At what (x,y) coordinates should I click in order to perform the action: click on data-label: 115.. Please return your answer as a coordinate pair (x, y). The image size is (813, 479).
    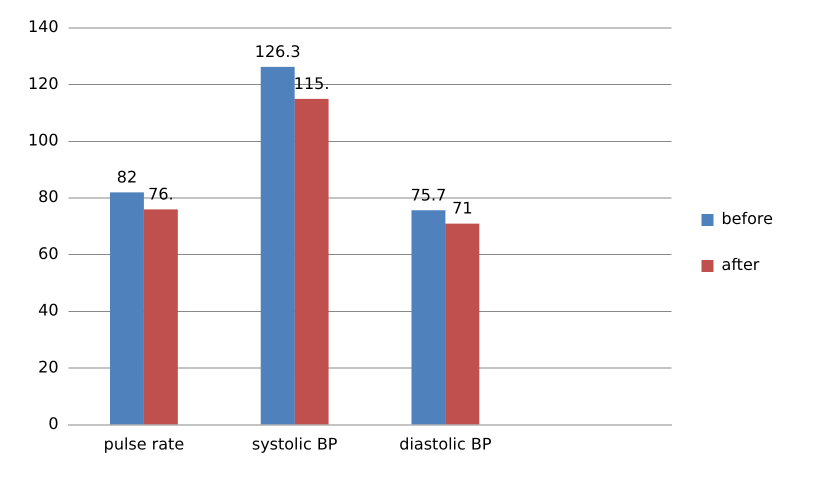
    Looking at the image, I should click on (312, 84).